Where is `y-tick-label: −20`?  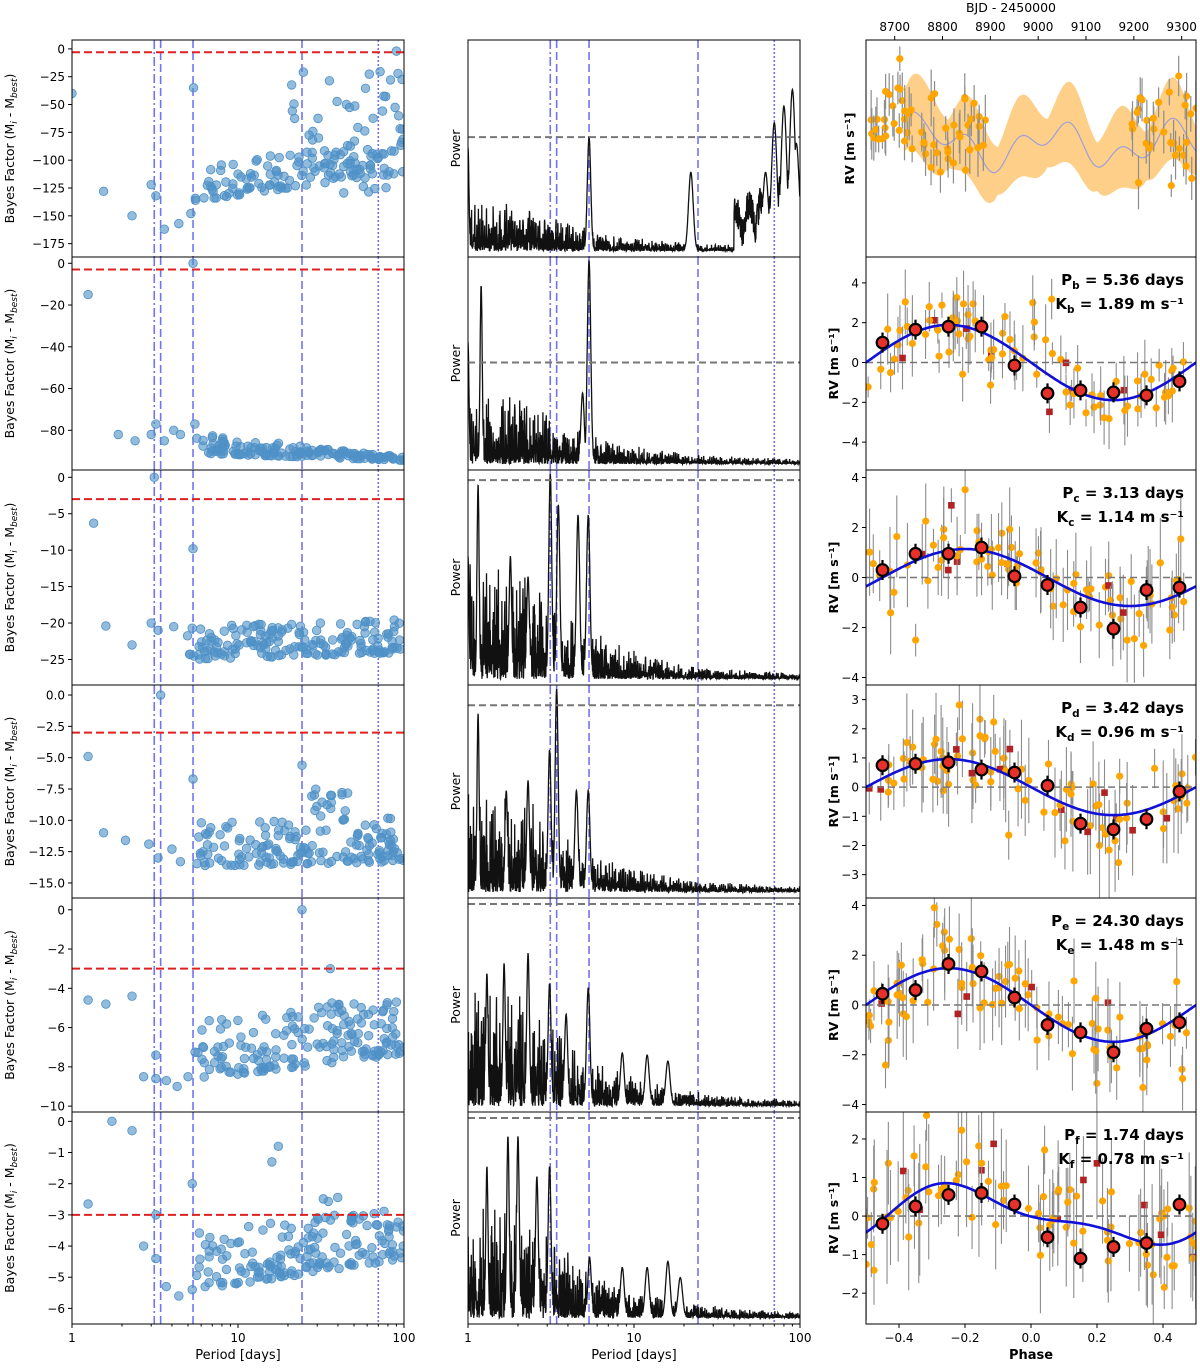
y-tick-label: −20 is located at coordinates (52, 624).